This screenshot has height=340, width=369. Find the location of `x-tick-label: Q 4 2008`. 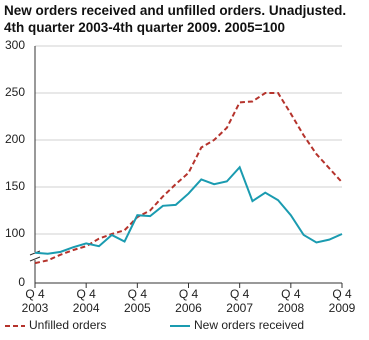

x-tick-label: Q 4 2008 is located at coordinates (291, 301).